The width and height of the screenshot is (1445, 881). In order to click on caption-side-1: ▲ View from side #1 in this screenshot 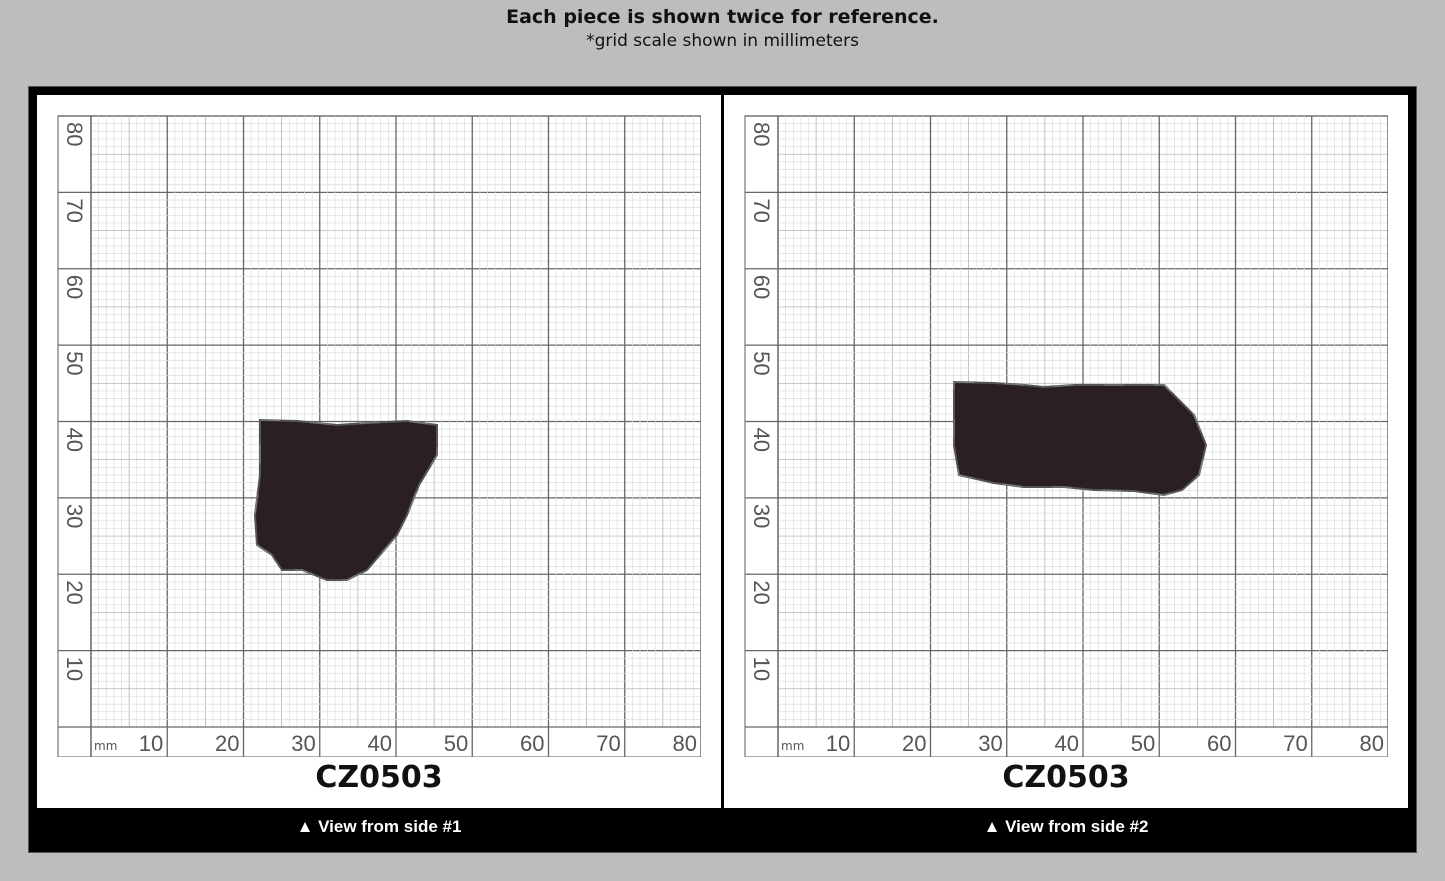, I will do `click(379, 826)`.